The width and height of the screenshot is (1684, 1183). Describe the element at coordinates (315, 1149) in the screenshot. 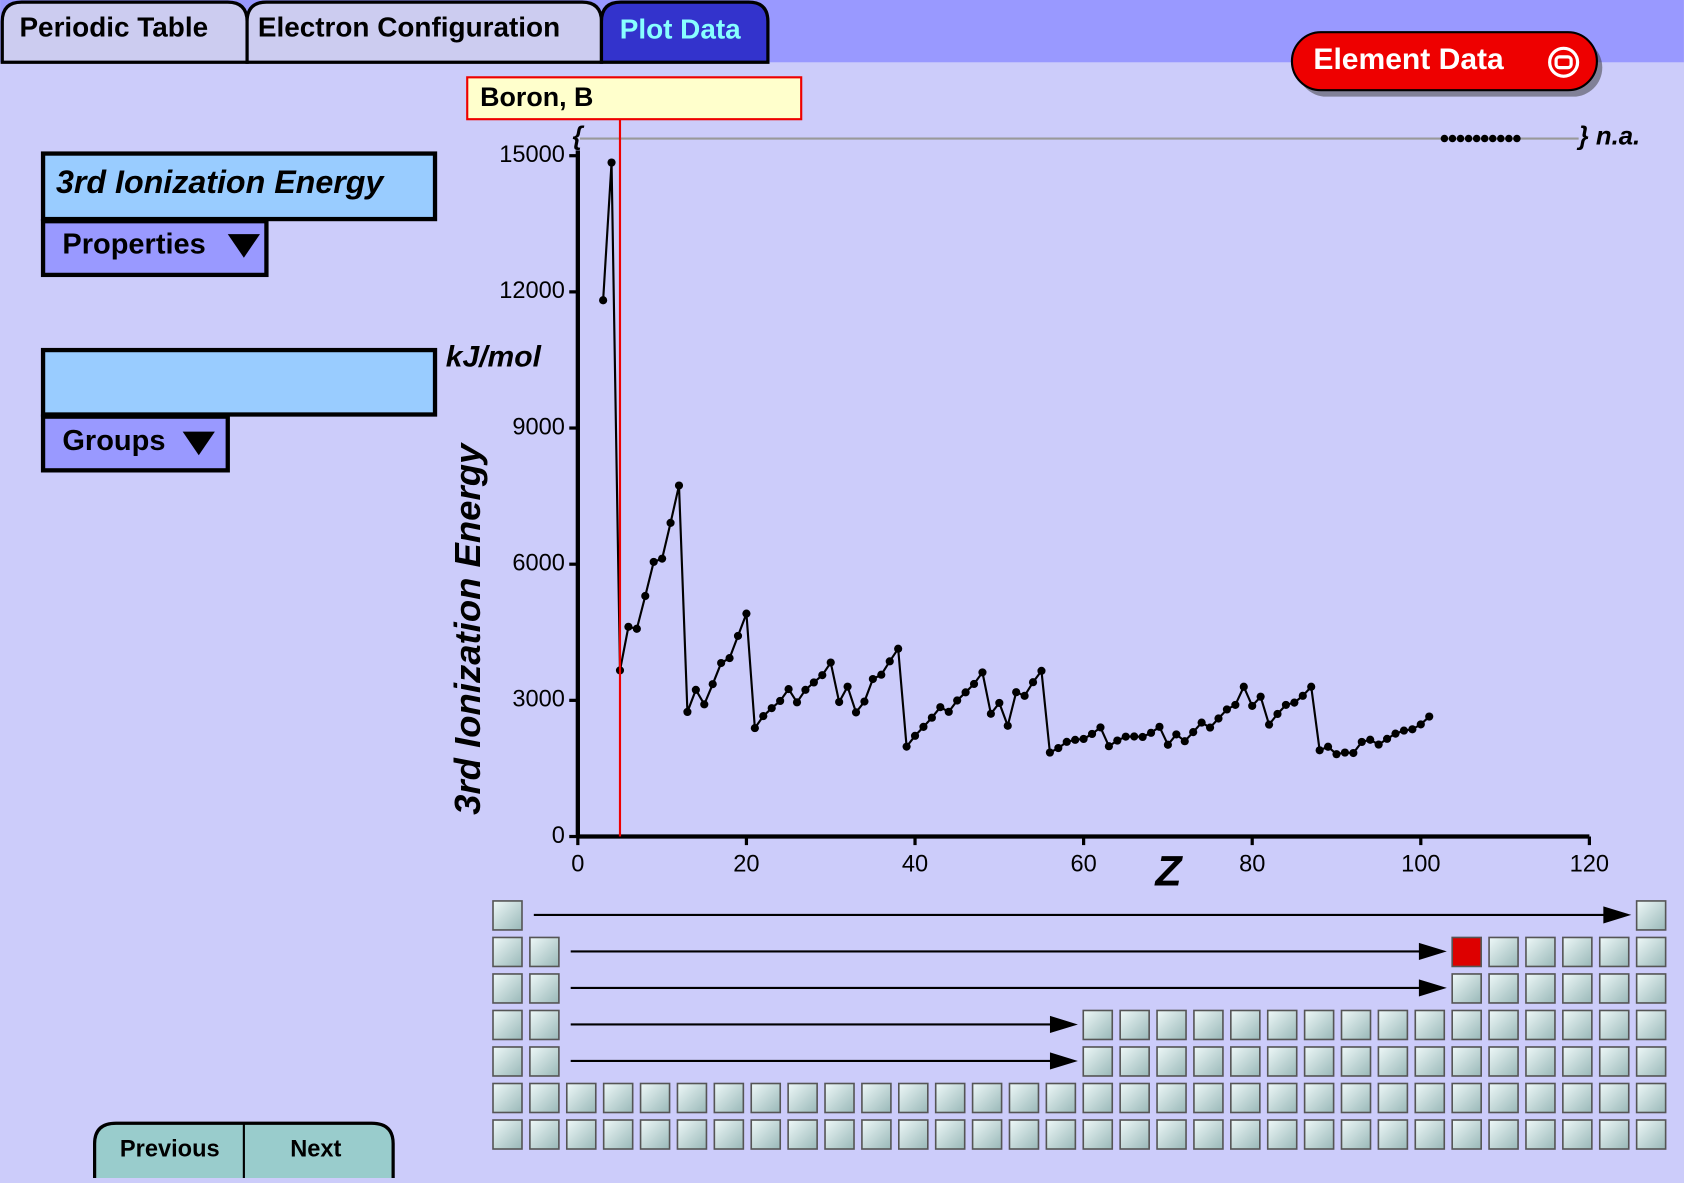

I see `next-button: Next` at that location.